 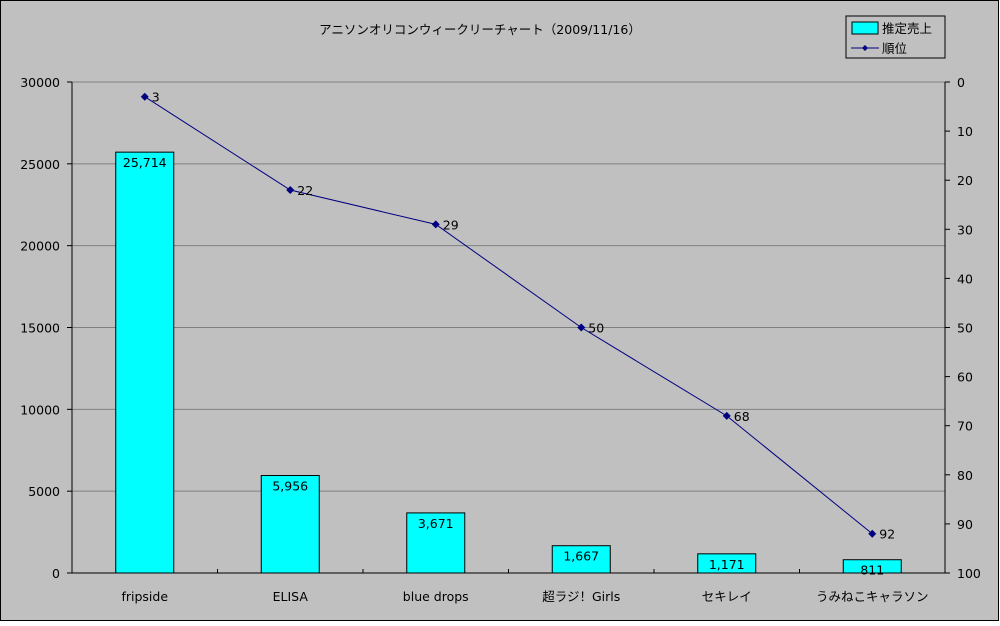 What do you see at coordinates (965, 377) in the screenshot?
I see `y-right-tick-label: 60` at bounding box center [965, 377].